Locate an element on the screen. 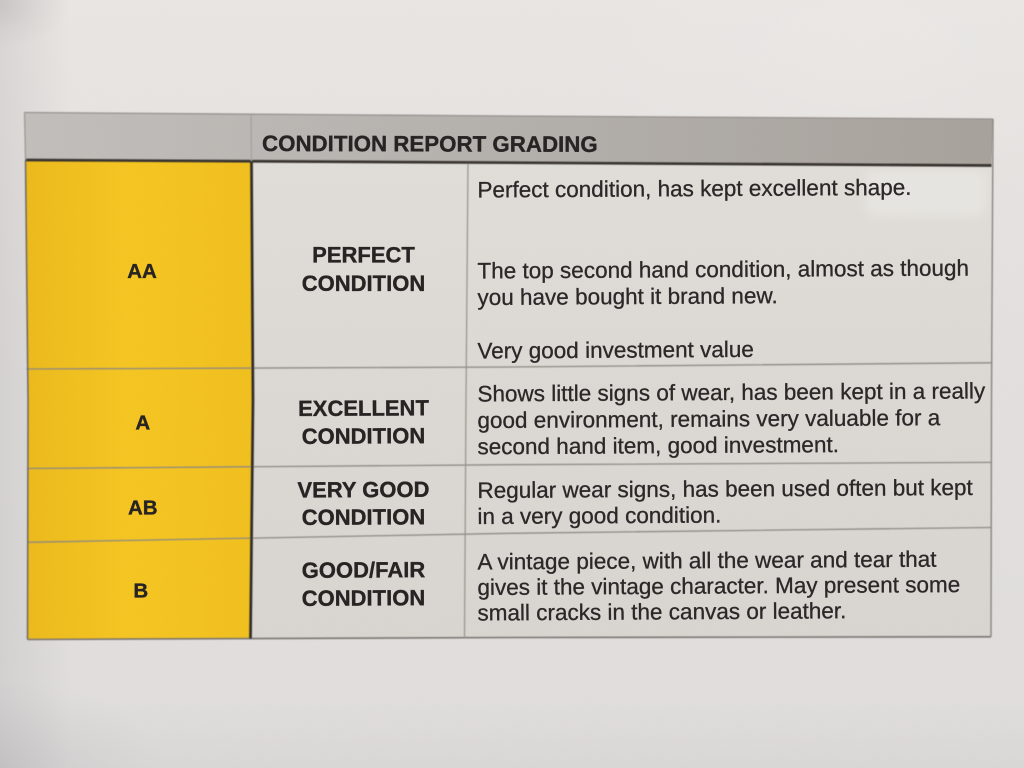  svg-text:small cracks in the canvas or: small cracks in the canvas or leather. is located at coordinates (661, 611).